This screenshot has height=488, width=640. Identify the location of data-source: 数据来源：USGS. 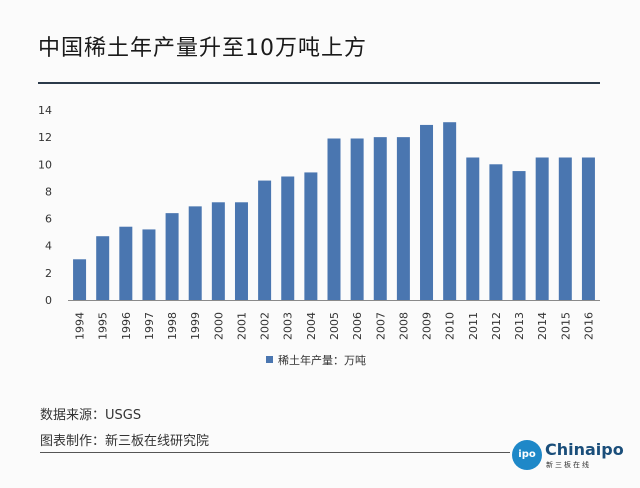
(91, 415).